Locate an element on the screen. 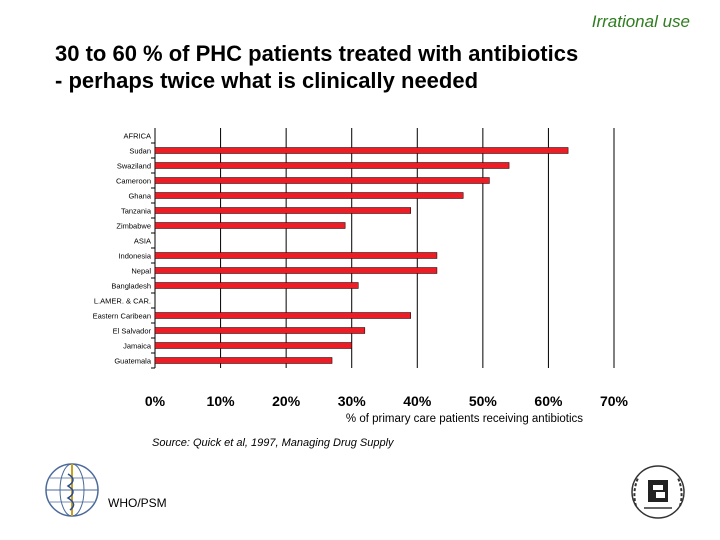 The image size is (720, 540). x-tick-label: 20% is located at coordinates (286, 401).